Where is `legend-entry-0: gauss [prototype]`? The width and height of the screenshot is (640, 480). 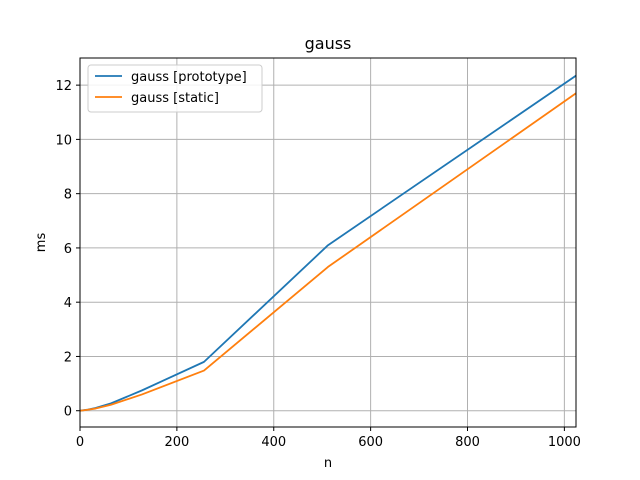 legend-entry-0: gauss [prototype] is located at coordinates (189, 77).